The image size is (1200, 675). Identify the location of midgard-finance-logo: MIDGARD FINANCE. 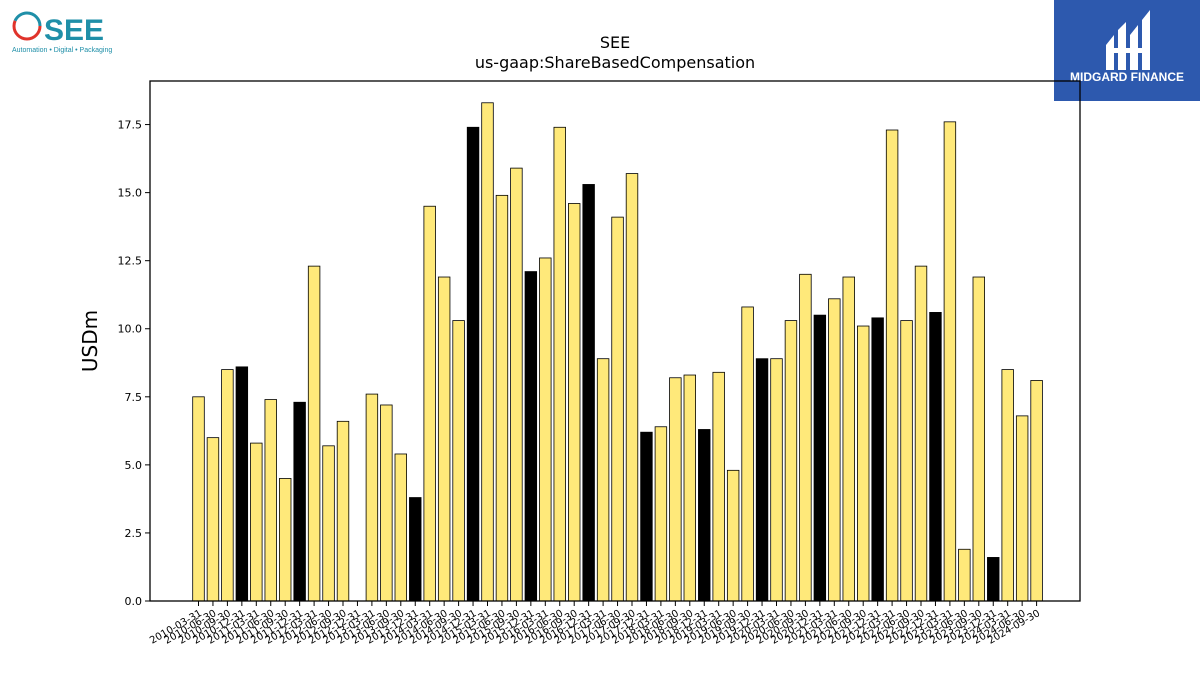
(1127, 50).